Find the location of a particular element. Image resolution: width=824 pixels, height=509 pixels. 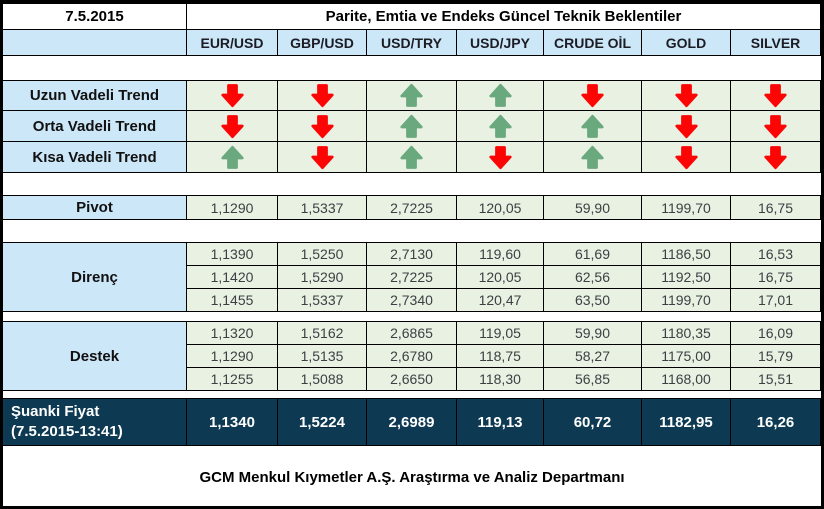

column-header-gbpusd: GBP/USD is located at coordinates (322, 43).